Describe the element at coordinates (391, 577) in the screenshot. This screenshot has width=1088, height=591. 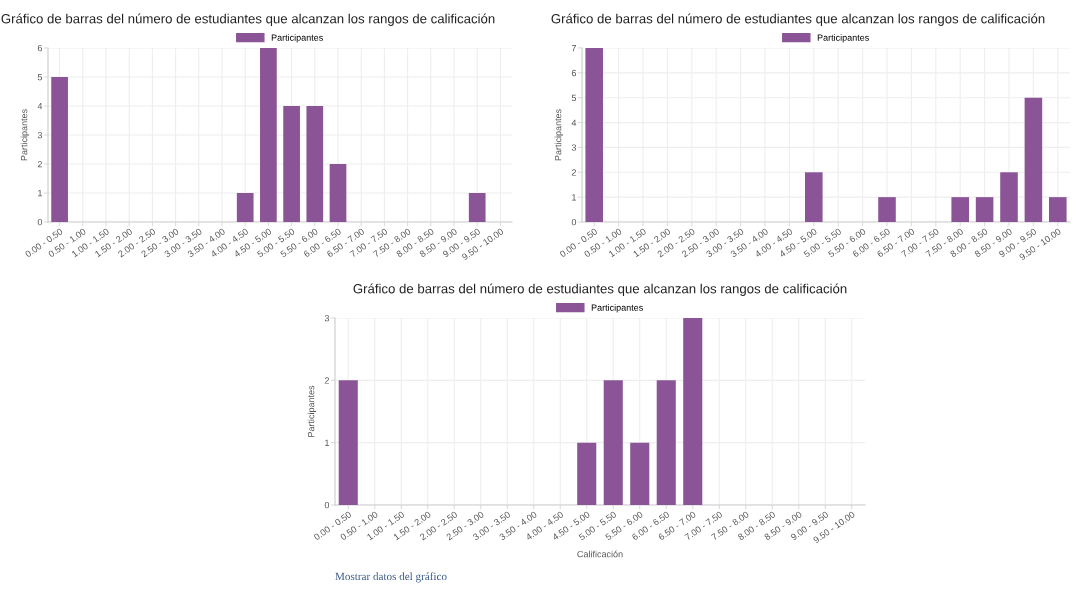
I see `text: Mostrar datos del gráfico` at that location.